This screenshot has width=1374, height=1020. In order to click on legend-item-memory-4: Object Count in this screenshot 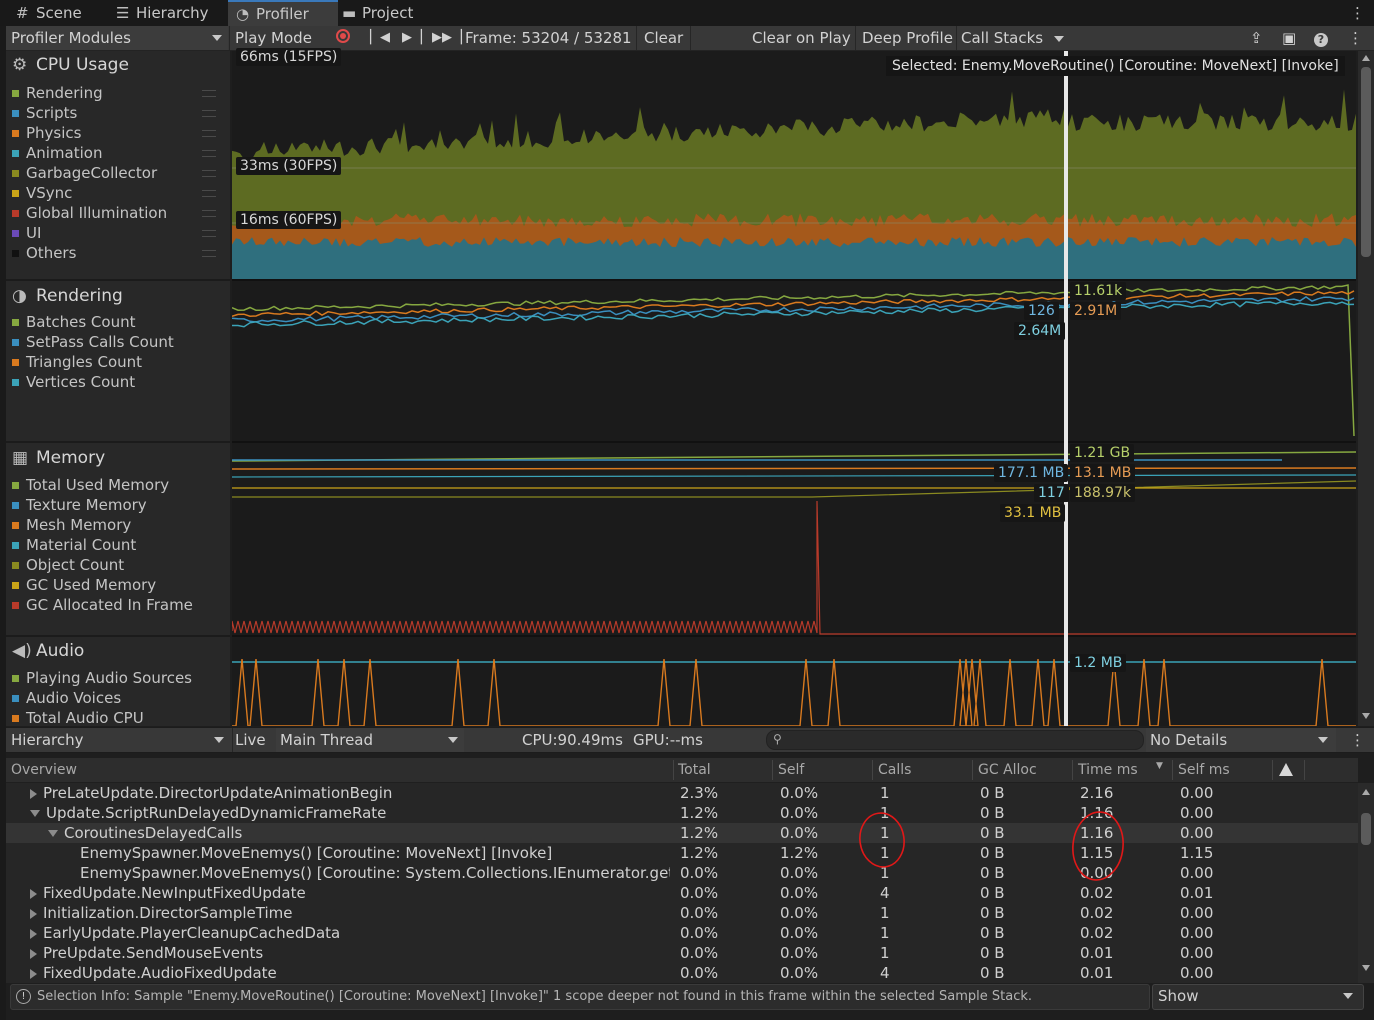, I will do `click(118, 565)`.